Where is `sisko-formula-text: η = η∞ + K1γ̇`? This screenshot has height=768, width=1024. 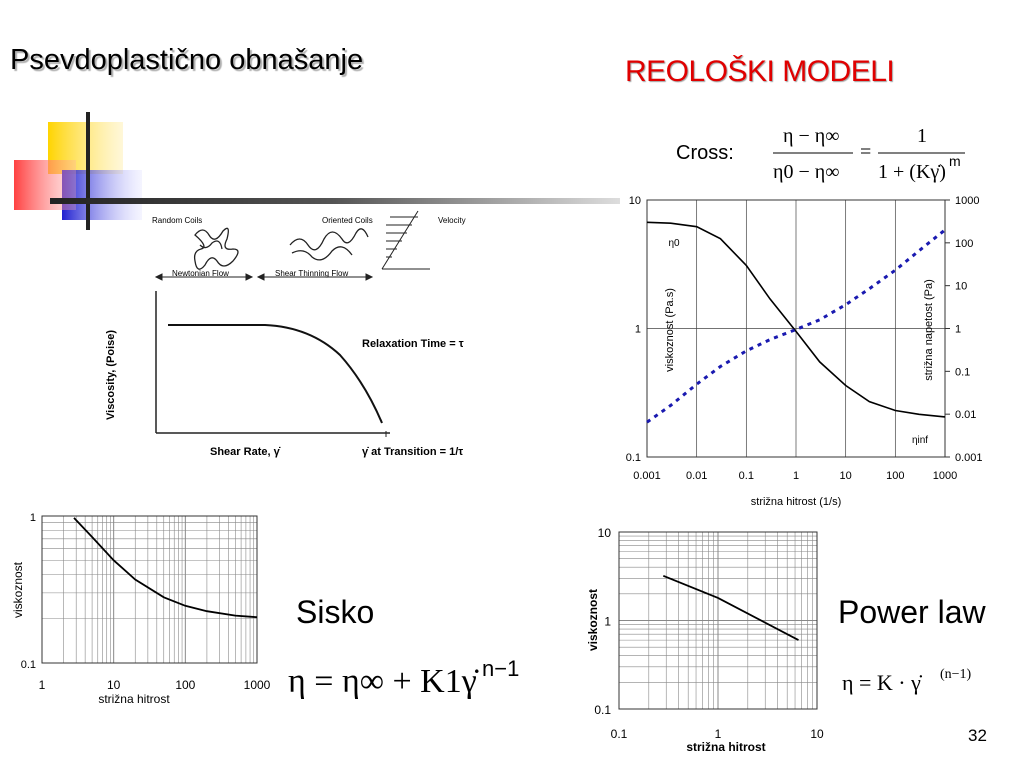 sisko-formula-text: η = η∞ + K1γ̇ is located at coordinates (383, 681).